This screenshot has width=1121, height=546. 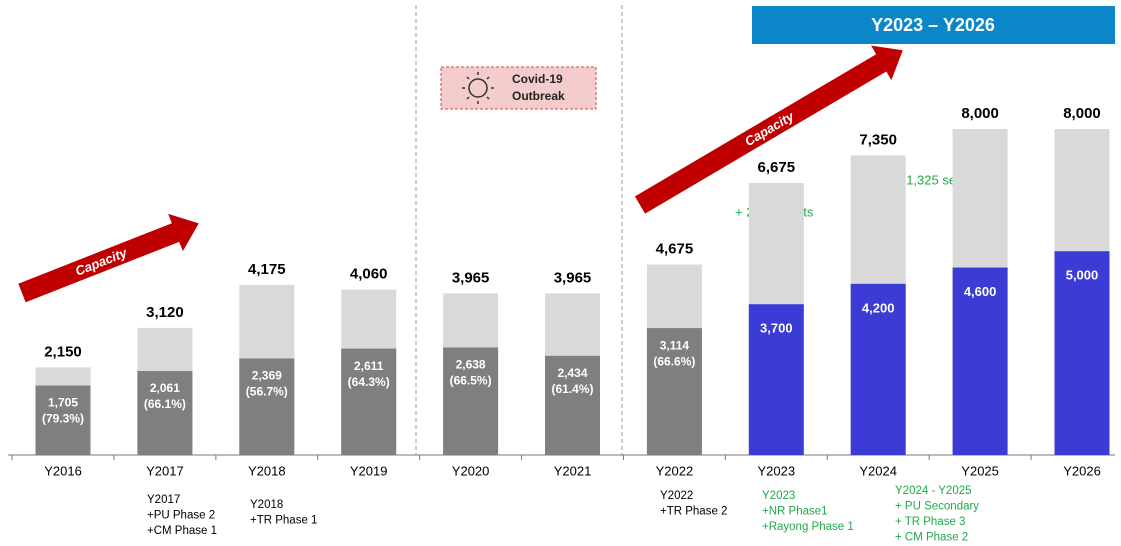 I want to click on used-label: 3,114, so click(x=675, y=345).